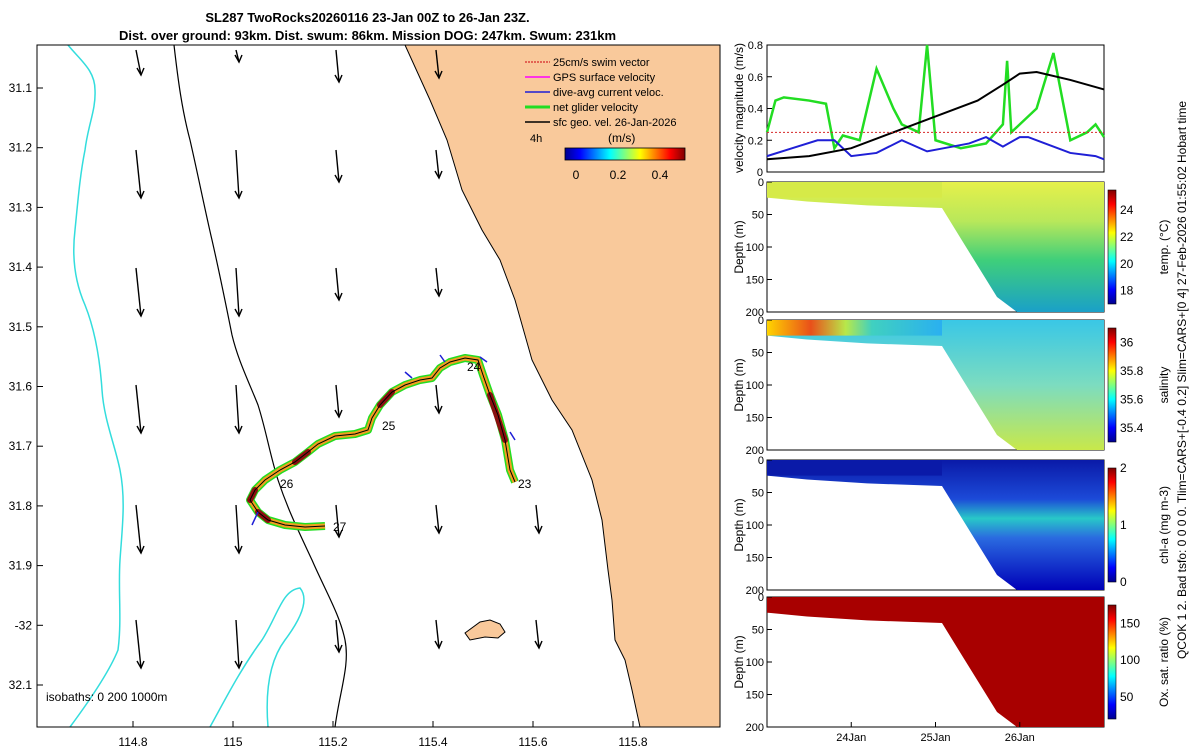 This screenshot has height=750, width=1200. What do you see at coordinates (432, 742) in the screenshot?
I see `map-xtick-label: 115.4` at bounding box center [432, 742].